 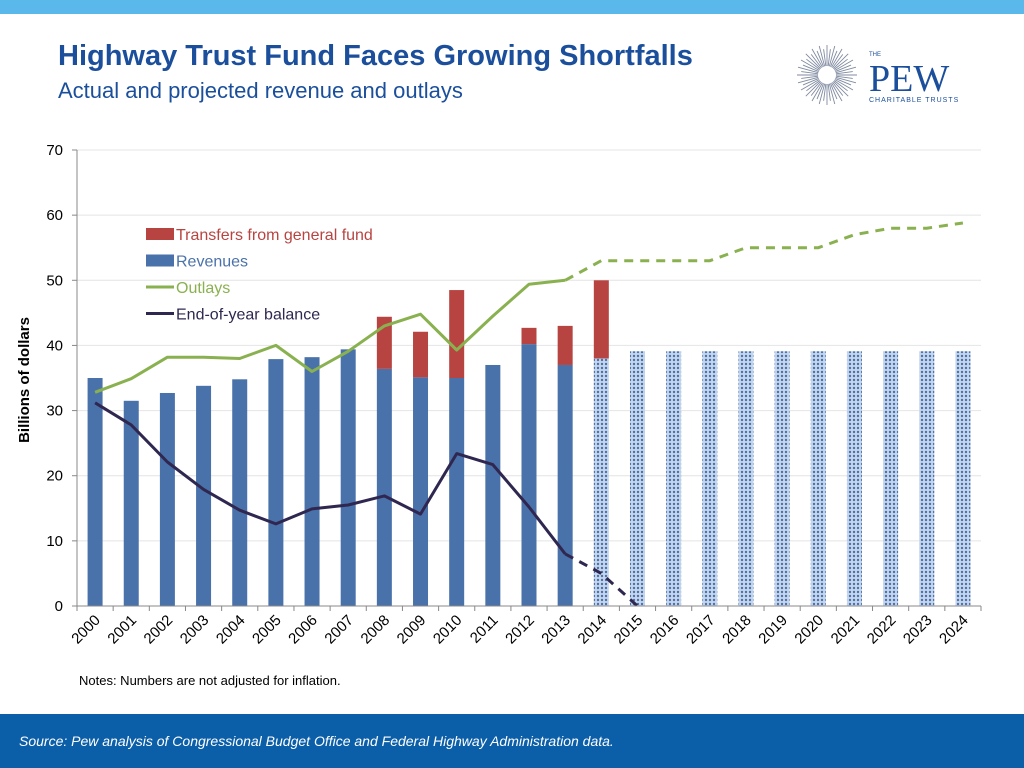 I want to click on x-tick-label: 2008, so click(x=376, y=630).